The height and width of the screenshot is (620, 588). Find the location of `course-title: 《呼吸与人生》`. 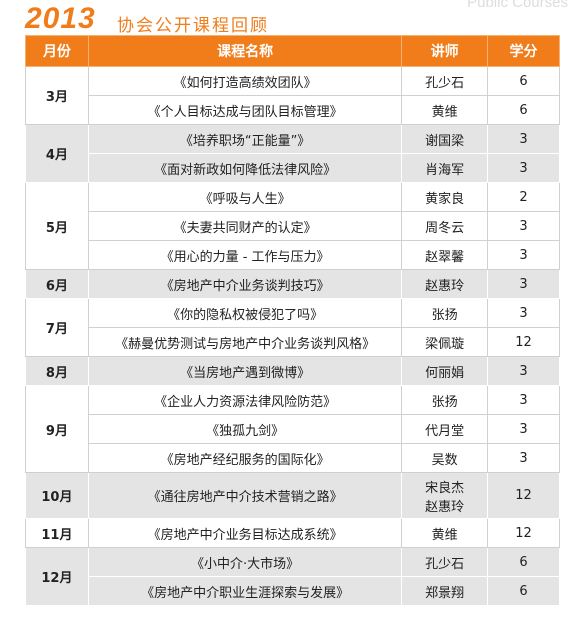

course-title: 《呼吸与人生》 is located at coordinates (245, 197).